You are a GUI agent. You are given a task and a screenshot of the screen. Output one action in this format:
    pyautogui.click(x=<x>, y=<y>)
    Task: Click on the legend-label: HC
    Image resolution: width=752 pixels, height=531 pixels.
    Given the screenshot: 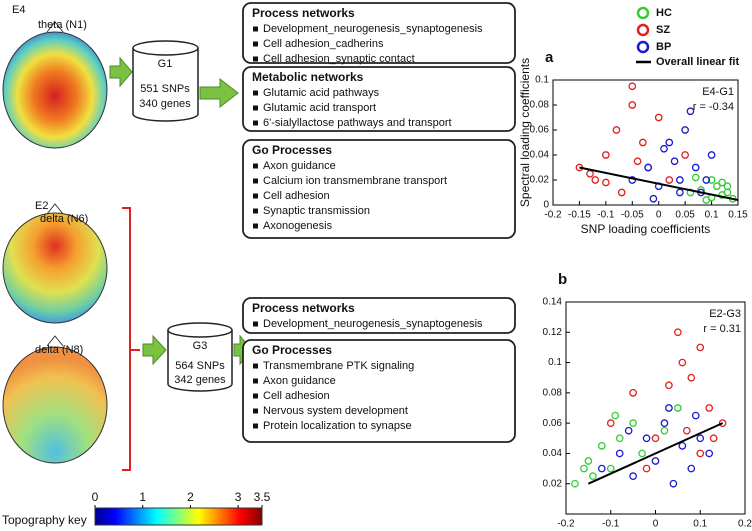 What is the action you would take?
    pyautogui.click(x=664, y=13)
    